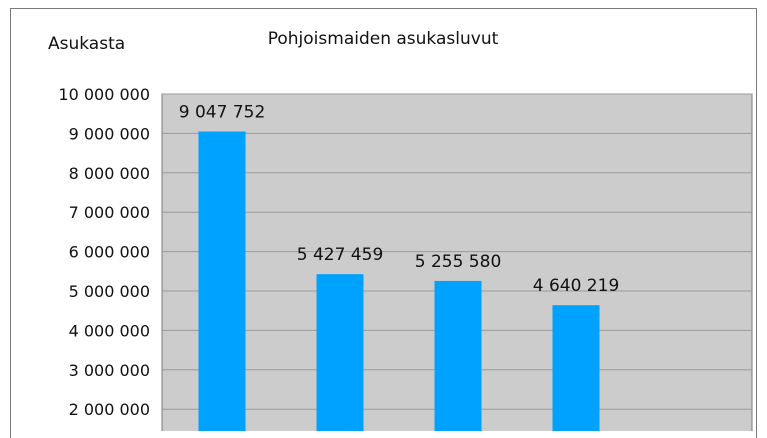  What do you see at coordinates (109, 291) in the screenshot?
I see `y-tick-label: 5 000 000` at bounding box center [109, 291].